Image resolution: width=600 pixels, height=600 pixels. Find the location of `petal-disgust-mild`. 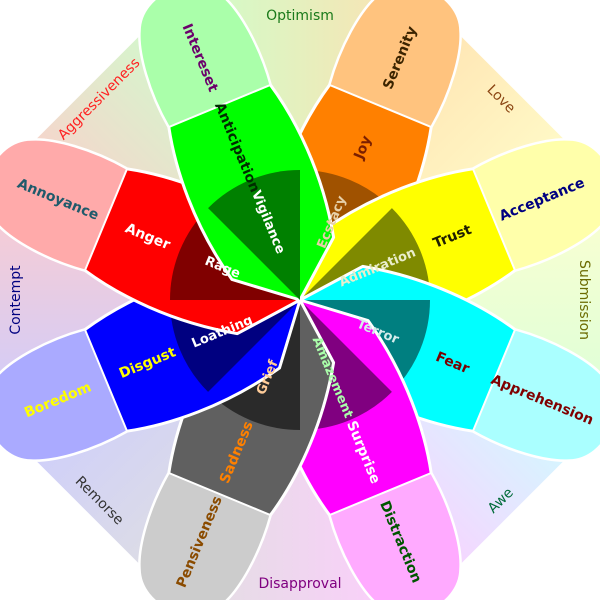

petal-disgust-mild is located at coordinates (64, 395).